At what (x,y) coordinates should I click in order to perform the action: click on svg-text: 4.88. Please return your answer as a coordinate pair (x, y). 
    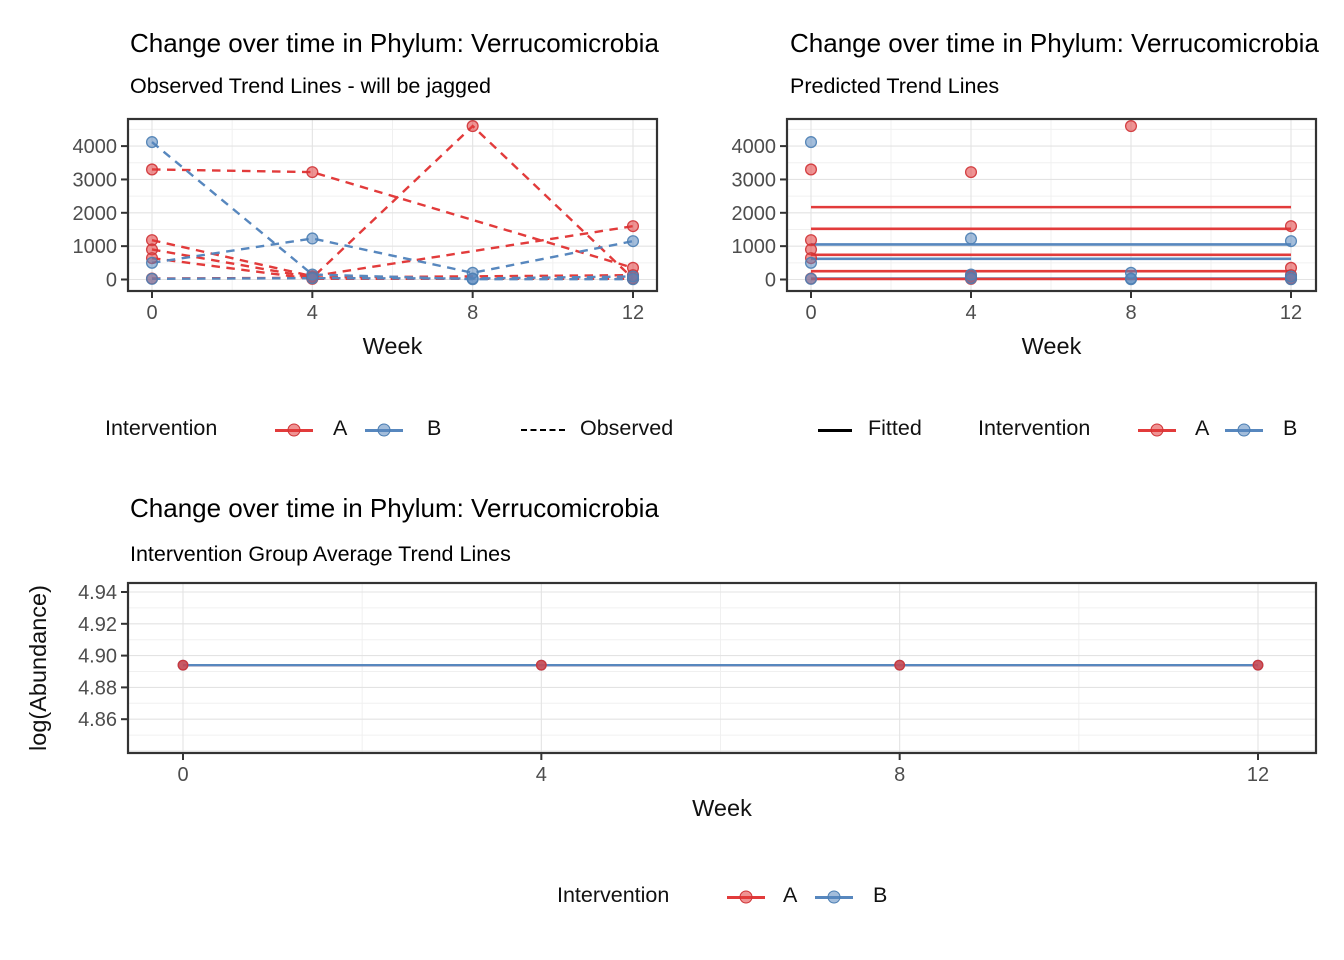
    Looking at the image, I should click on (97, 688).